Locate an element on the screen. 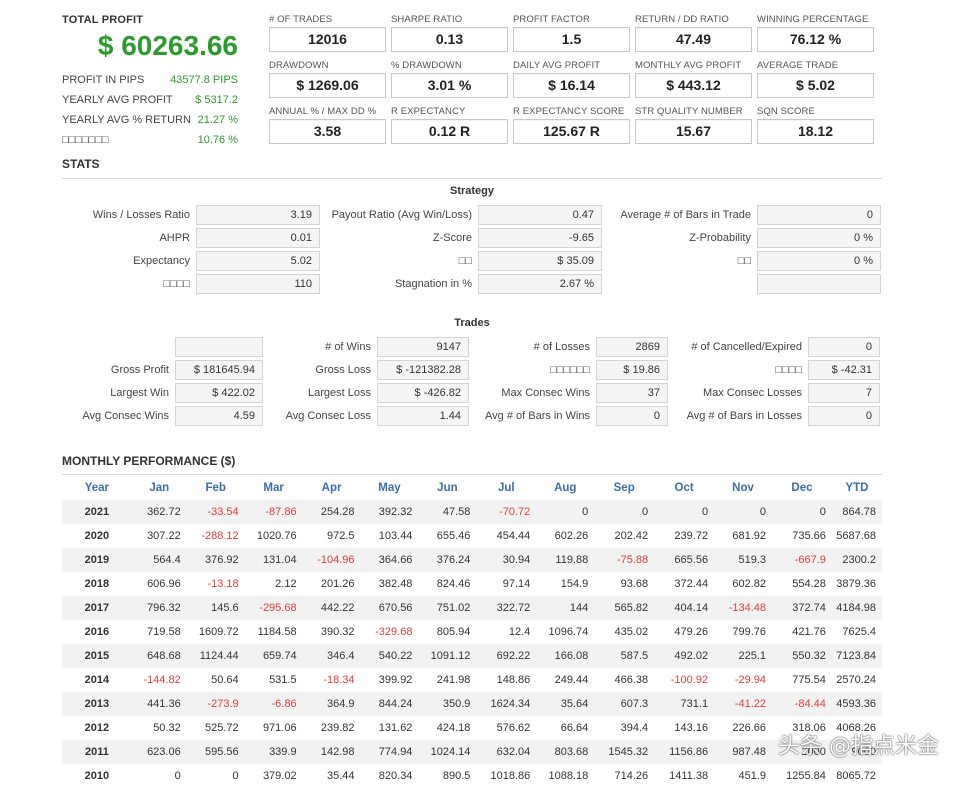 The image size is (953, 791). trades-label: Largest Win is located at coordinates (139, 393).